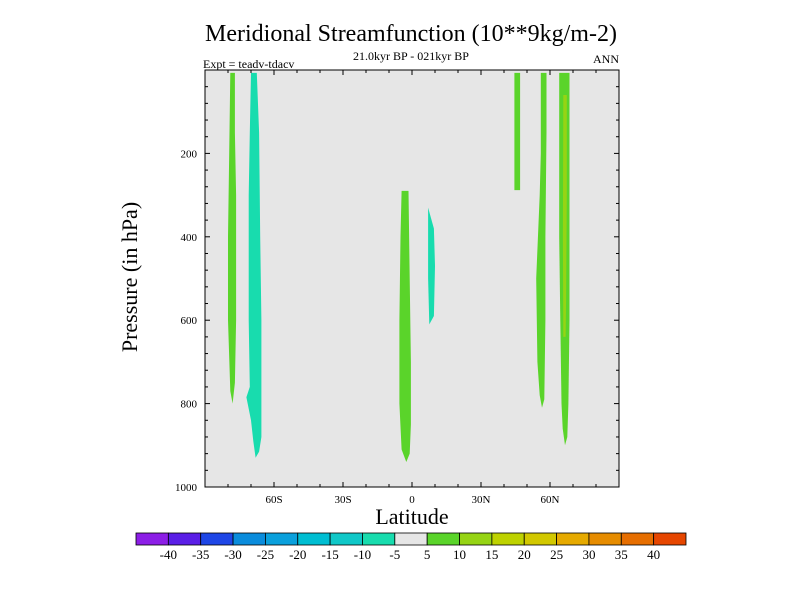  What do you see at coordinates (405, 326) in the screenshot?
I see `equatorial-positive-cell` at bounding box center [405, 326].